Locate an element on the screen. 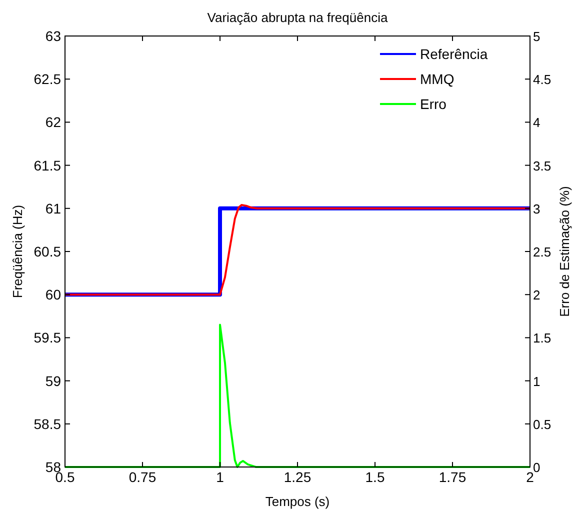  y-tick-label: 62 is located at coordinates (53, 122).